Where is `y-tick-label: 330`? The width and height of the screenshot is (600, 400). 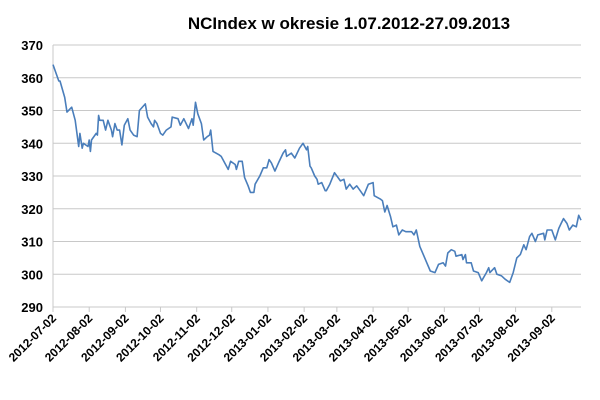
y-tick-label: 330 is located at coordinates (32, 176).